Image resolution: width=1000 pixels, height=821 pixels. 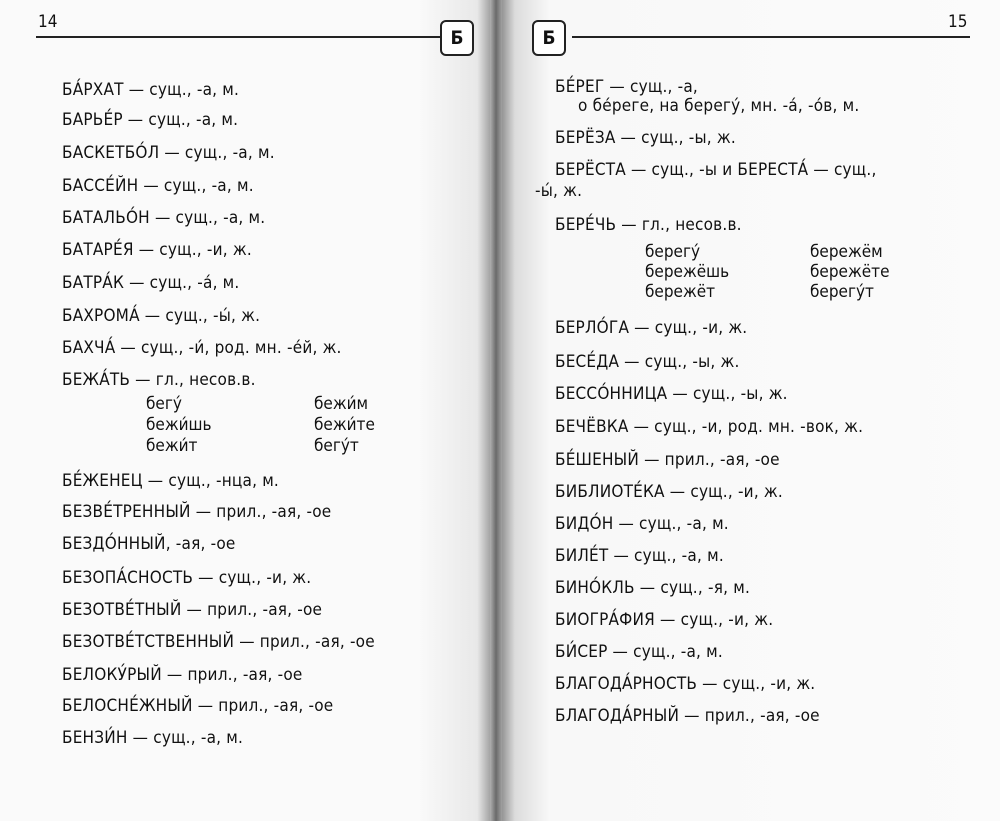 What do you see at coordinates (559, 191) in the screenshot?
I see `dictionary-entry: -ы́, ж.` at bounding box center [559, 191].